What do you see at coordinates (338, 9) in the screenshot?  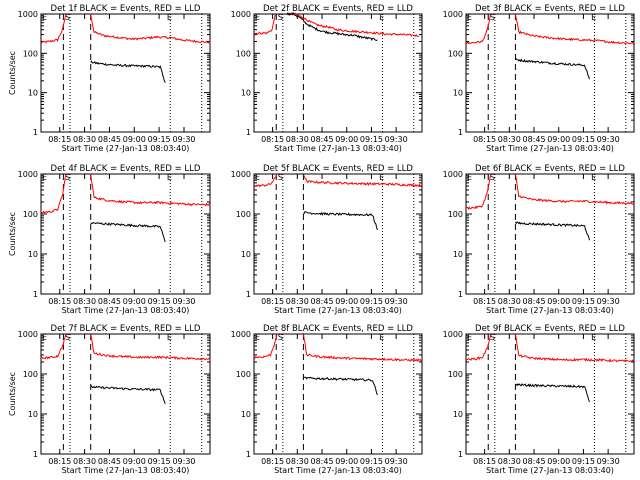 I see `panel-title: Det 2f BLACK = Events, RED = LLD` at bounding box center [338, 9].